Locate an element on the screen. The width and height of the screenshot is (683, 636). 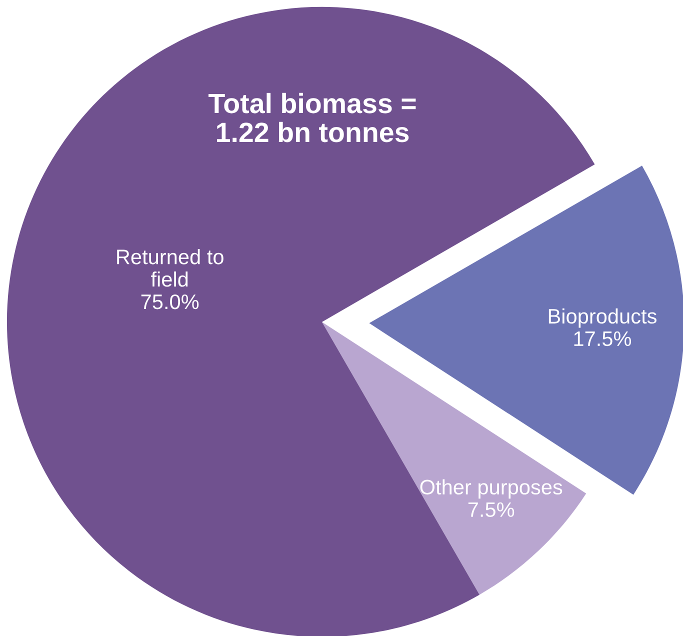
data-label: 17.5% is located at coordinates (603, 338).